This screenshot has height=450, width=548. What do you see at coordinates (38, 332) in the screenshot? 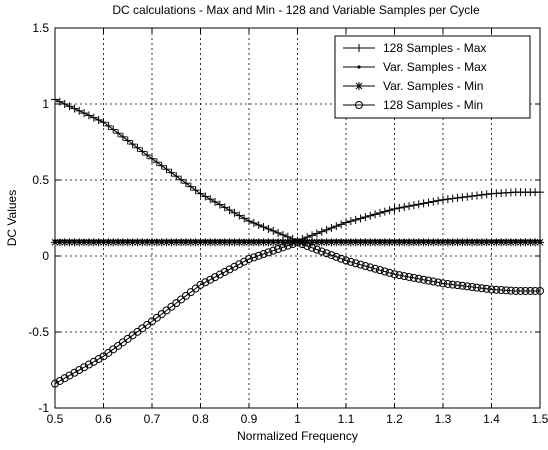
I see `y-tick-label: -0.5` at bounding box center [38, 332].